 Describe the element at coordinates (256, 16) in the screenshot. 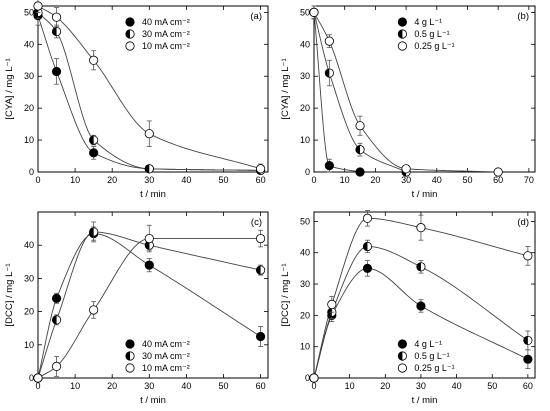

I see `panel-label: (a)` at that location.